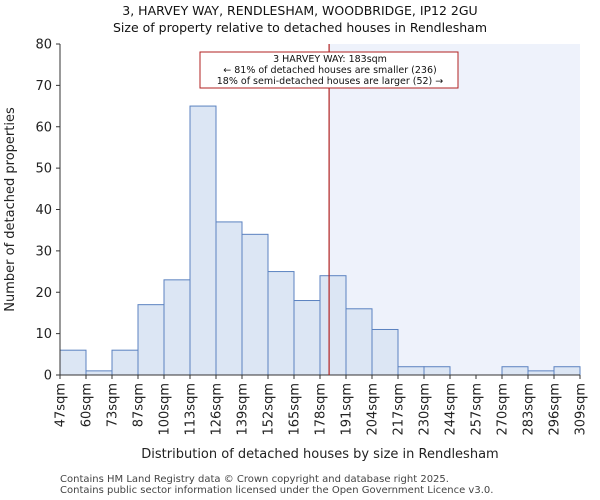  I want to click on y-tick-label: 70, so click(43, 86).